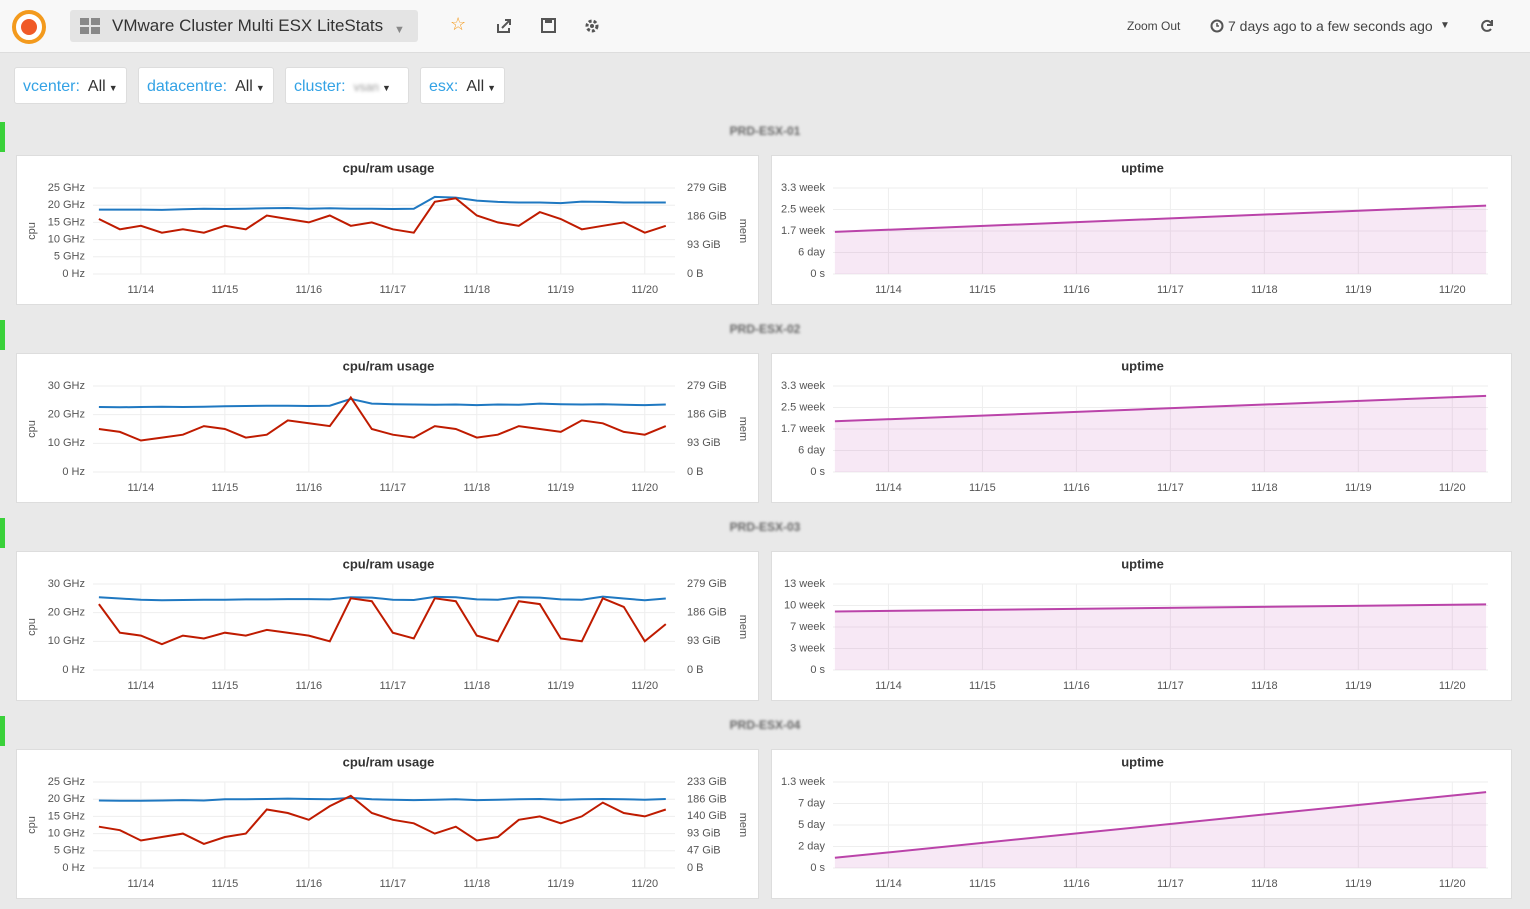  What do you see at coordinates (458, 24) in the screenshot?
I see `star-icon: ☆` at bounding box center [458, 24].